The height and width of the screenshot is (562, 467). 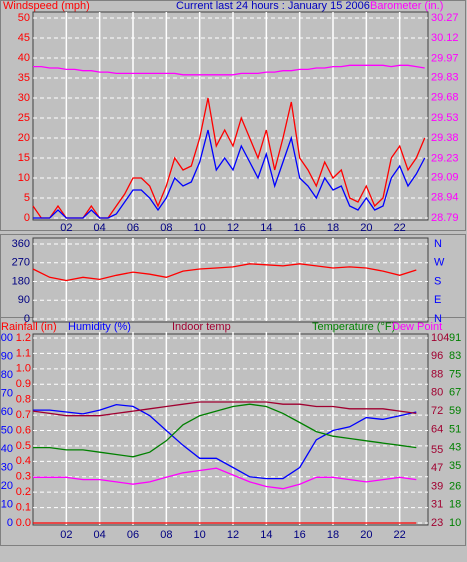 I want to click on y-tick-label: 1.0, so click(x=23, y=369).